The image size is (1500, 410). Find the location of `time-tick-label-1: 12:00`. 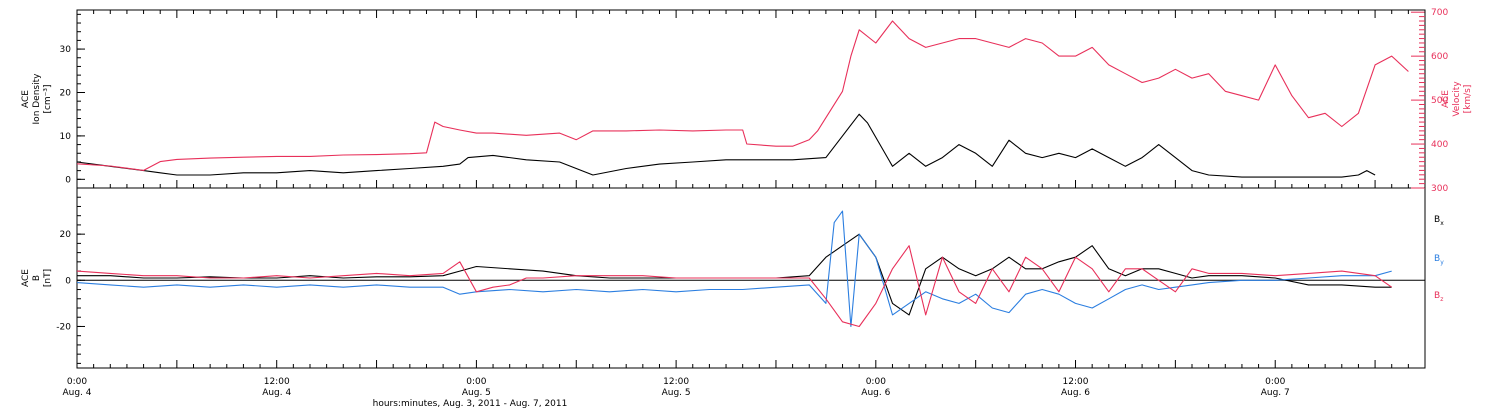

time-tick-label-1: 12:00 is located at coordinates (277, 382).